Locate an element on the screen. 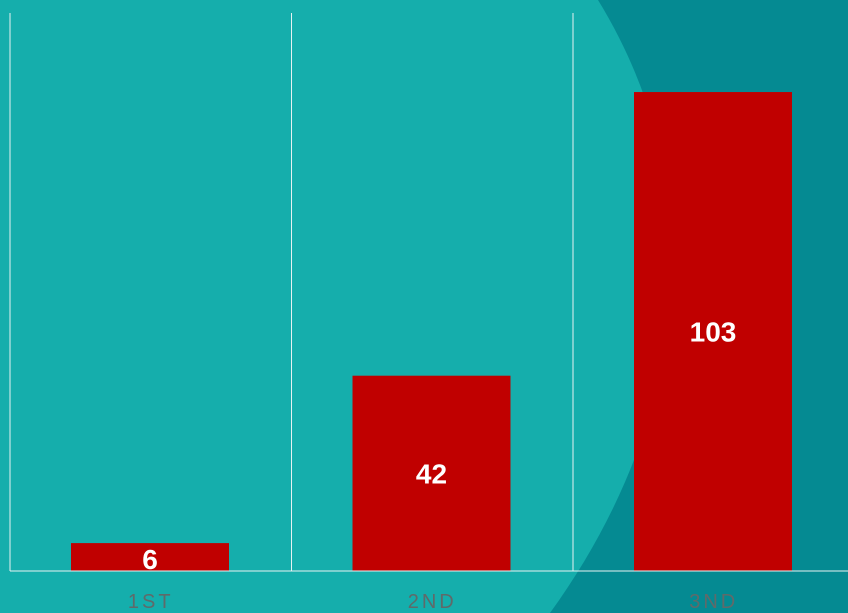  x-tick-label: 2ND is located at coordinates (432, 602).